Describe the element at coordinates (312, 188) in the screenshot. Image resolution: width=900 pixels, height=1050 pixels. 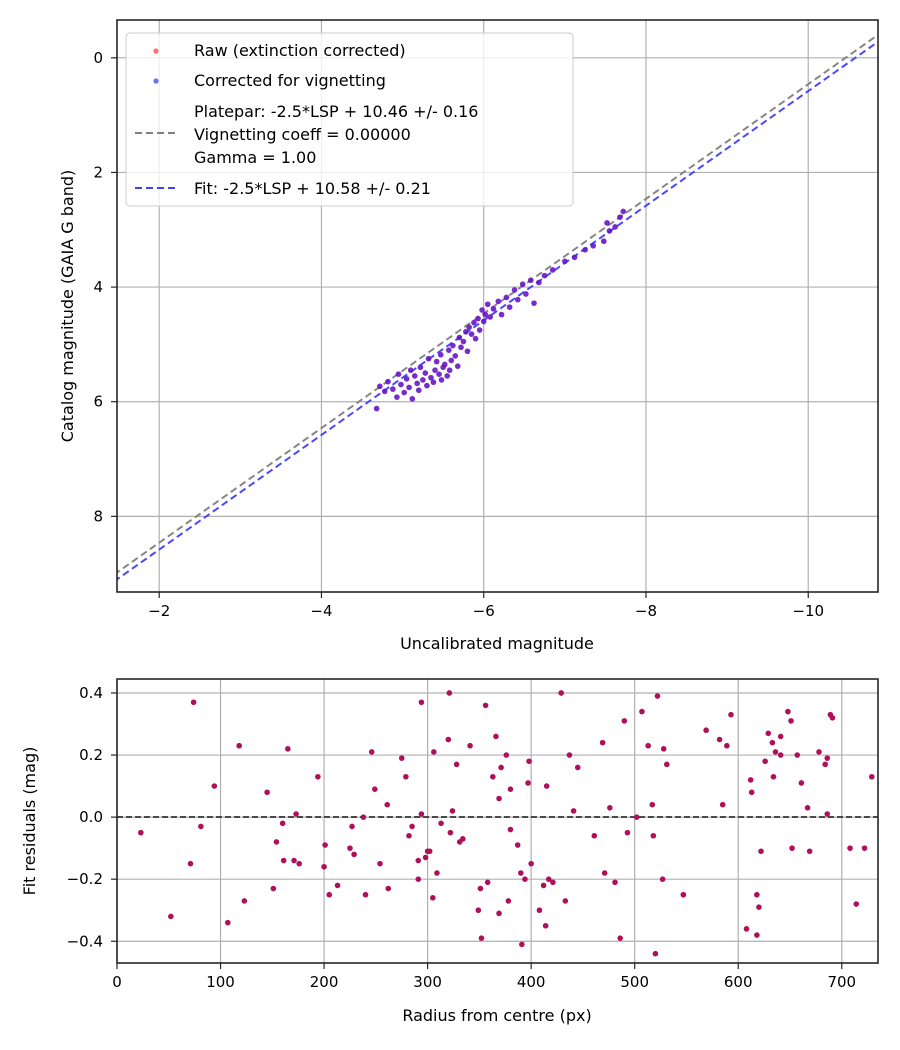
I see `legend-fit-label: Fit: -2.5*LSP + 10.58 +/- 0.21` at that location.